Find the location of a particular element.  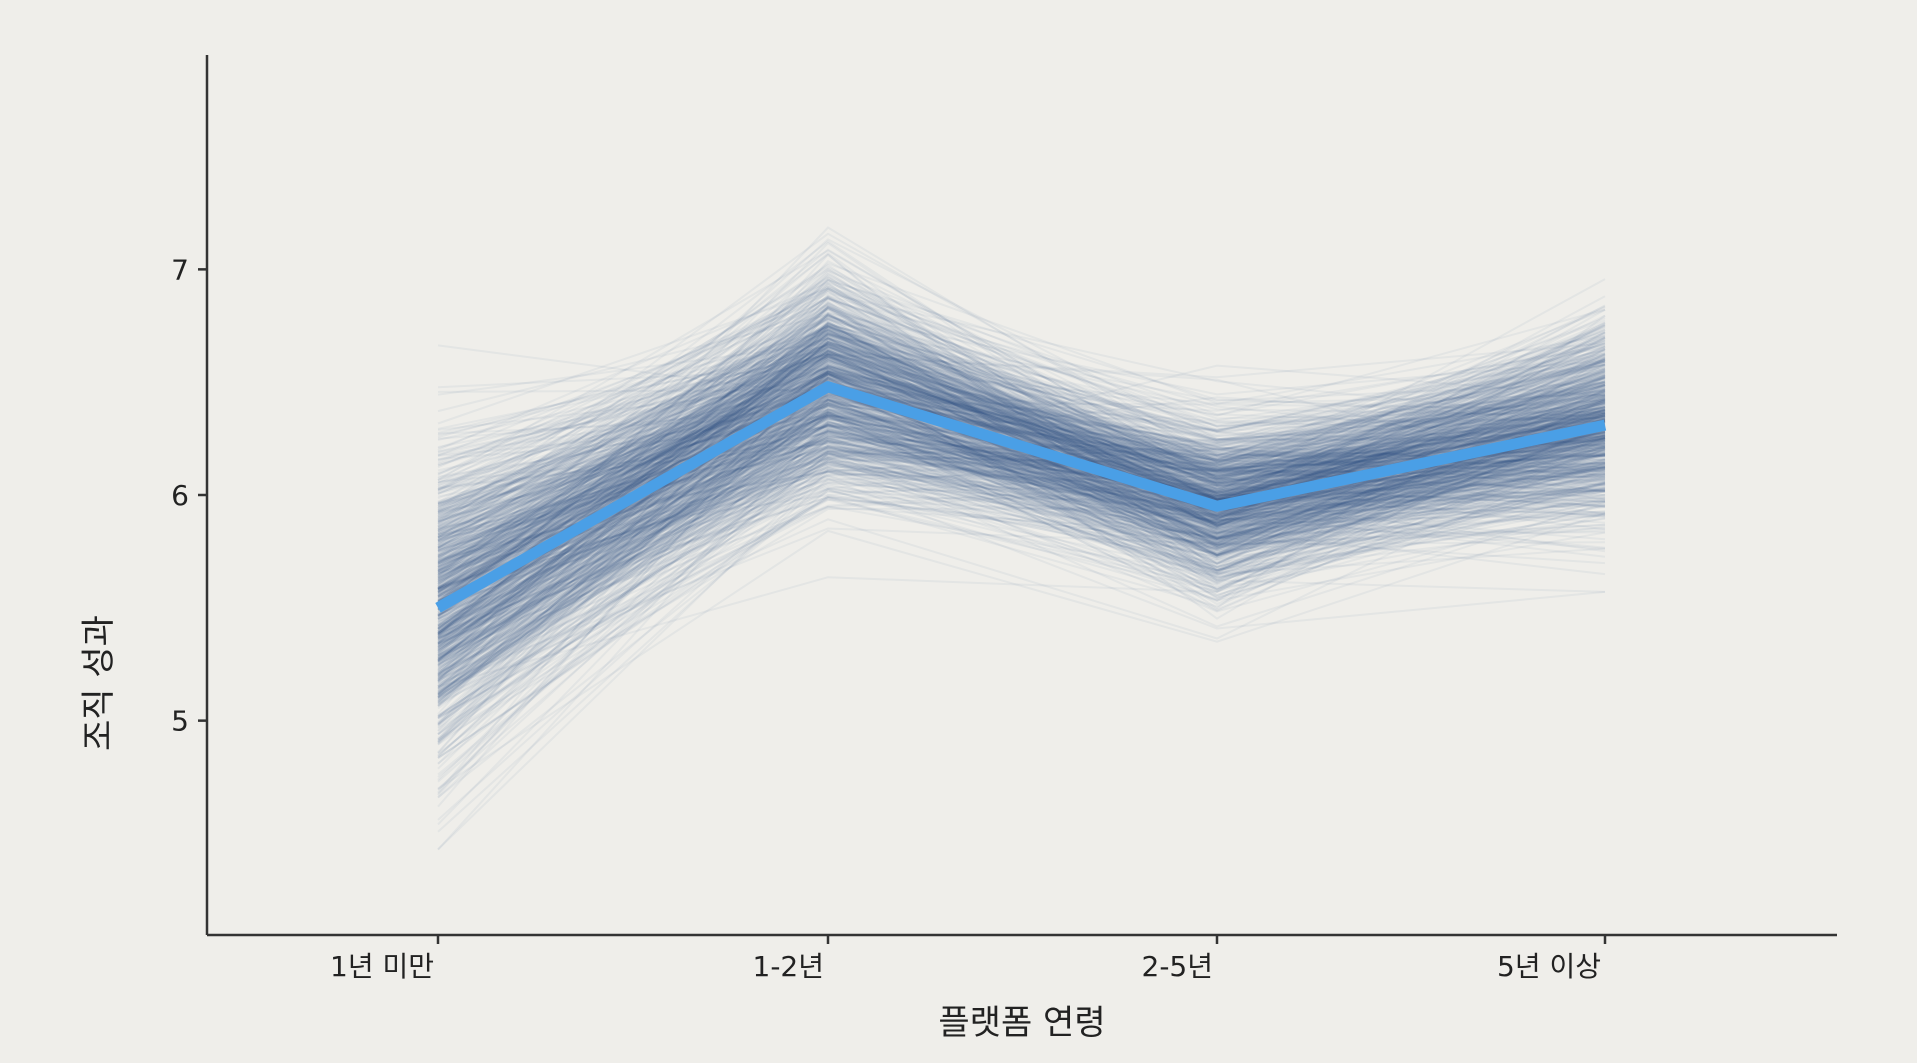

y-tick-label: 5 is located at coordinates (180, 721).